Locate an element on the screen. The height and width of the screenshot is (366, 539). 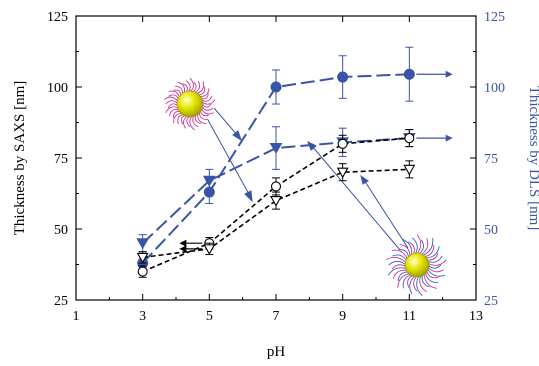
y-tick-label-left: 125 is located at coordinates (57, 17).